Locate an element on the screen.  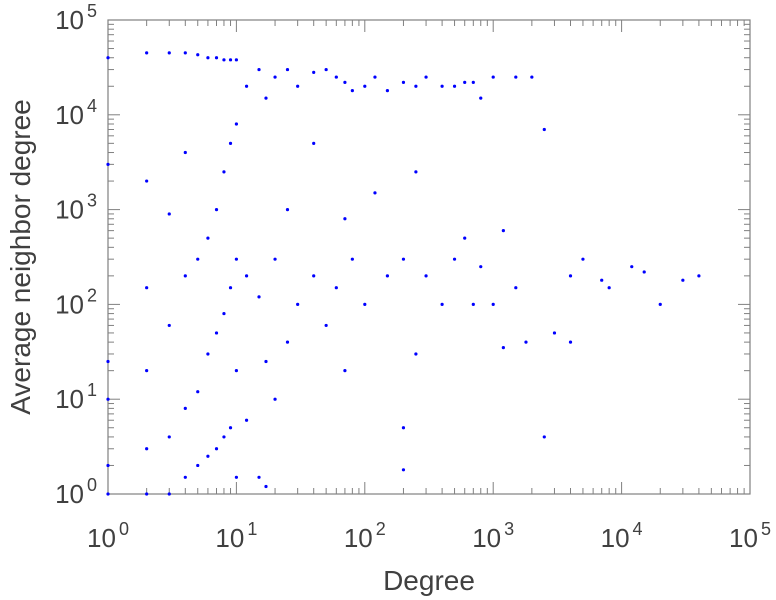
y-tick-exponent: 2 is located at coordinates (92, 295).